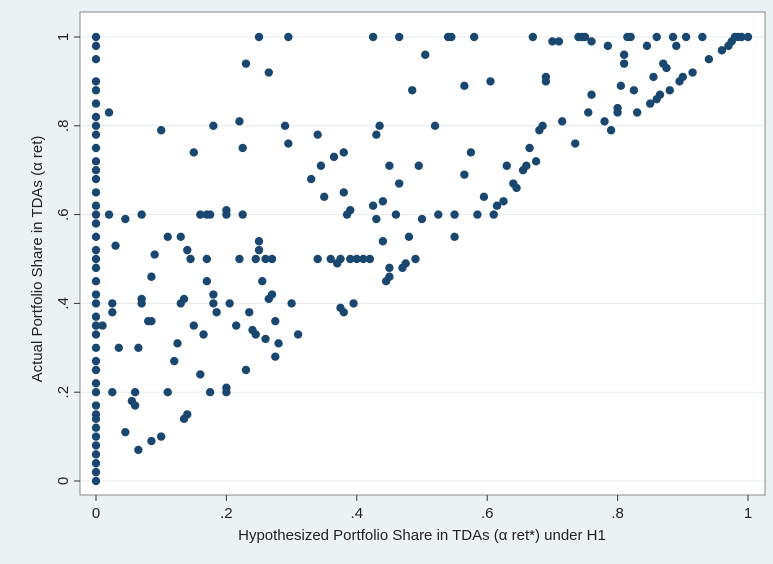 This screenshot has width=773, height=564. I want to click on y-tick-label: 0, so click(63, 481).